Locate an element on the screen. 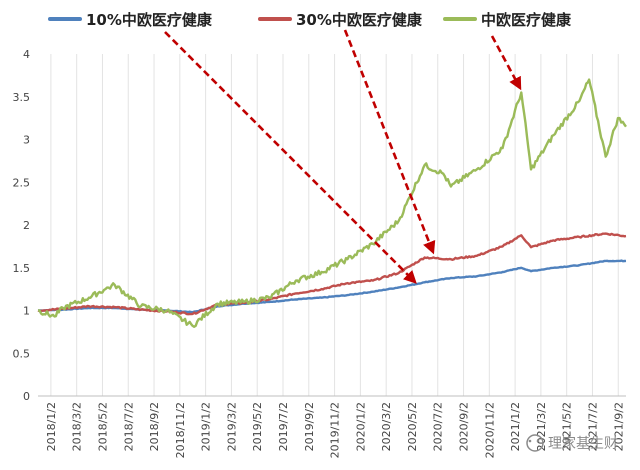  legend-label: 中欧医疗健康 is located at coordinates (526, 20).